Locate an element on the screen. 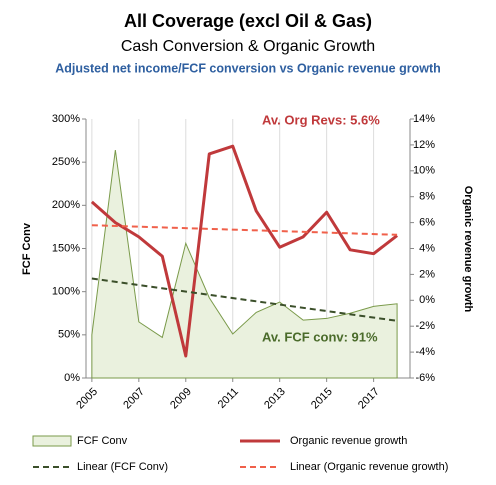 The width and height of the screenshot is (496, 485). legend-swatch is located at coordinates (52, 441).